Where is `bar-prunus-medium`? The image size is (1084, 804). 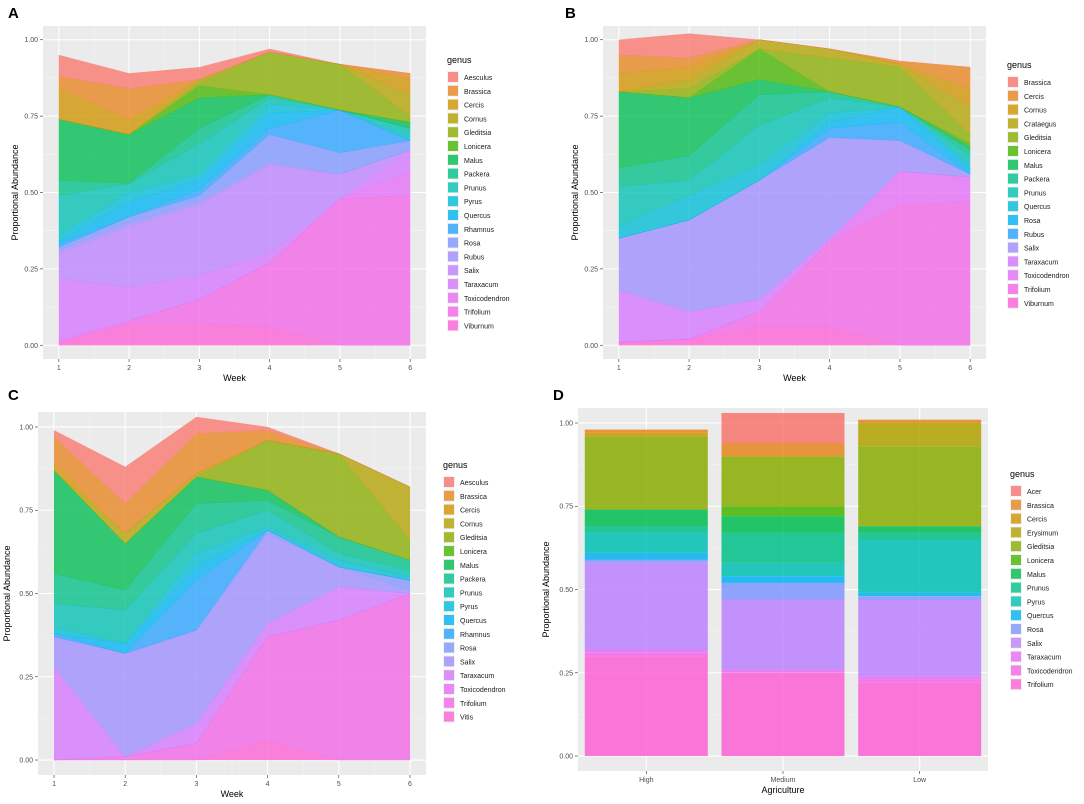 bar-prunus-medium is located at coordinates (783, 547).